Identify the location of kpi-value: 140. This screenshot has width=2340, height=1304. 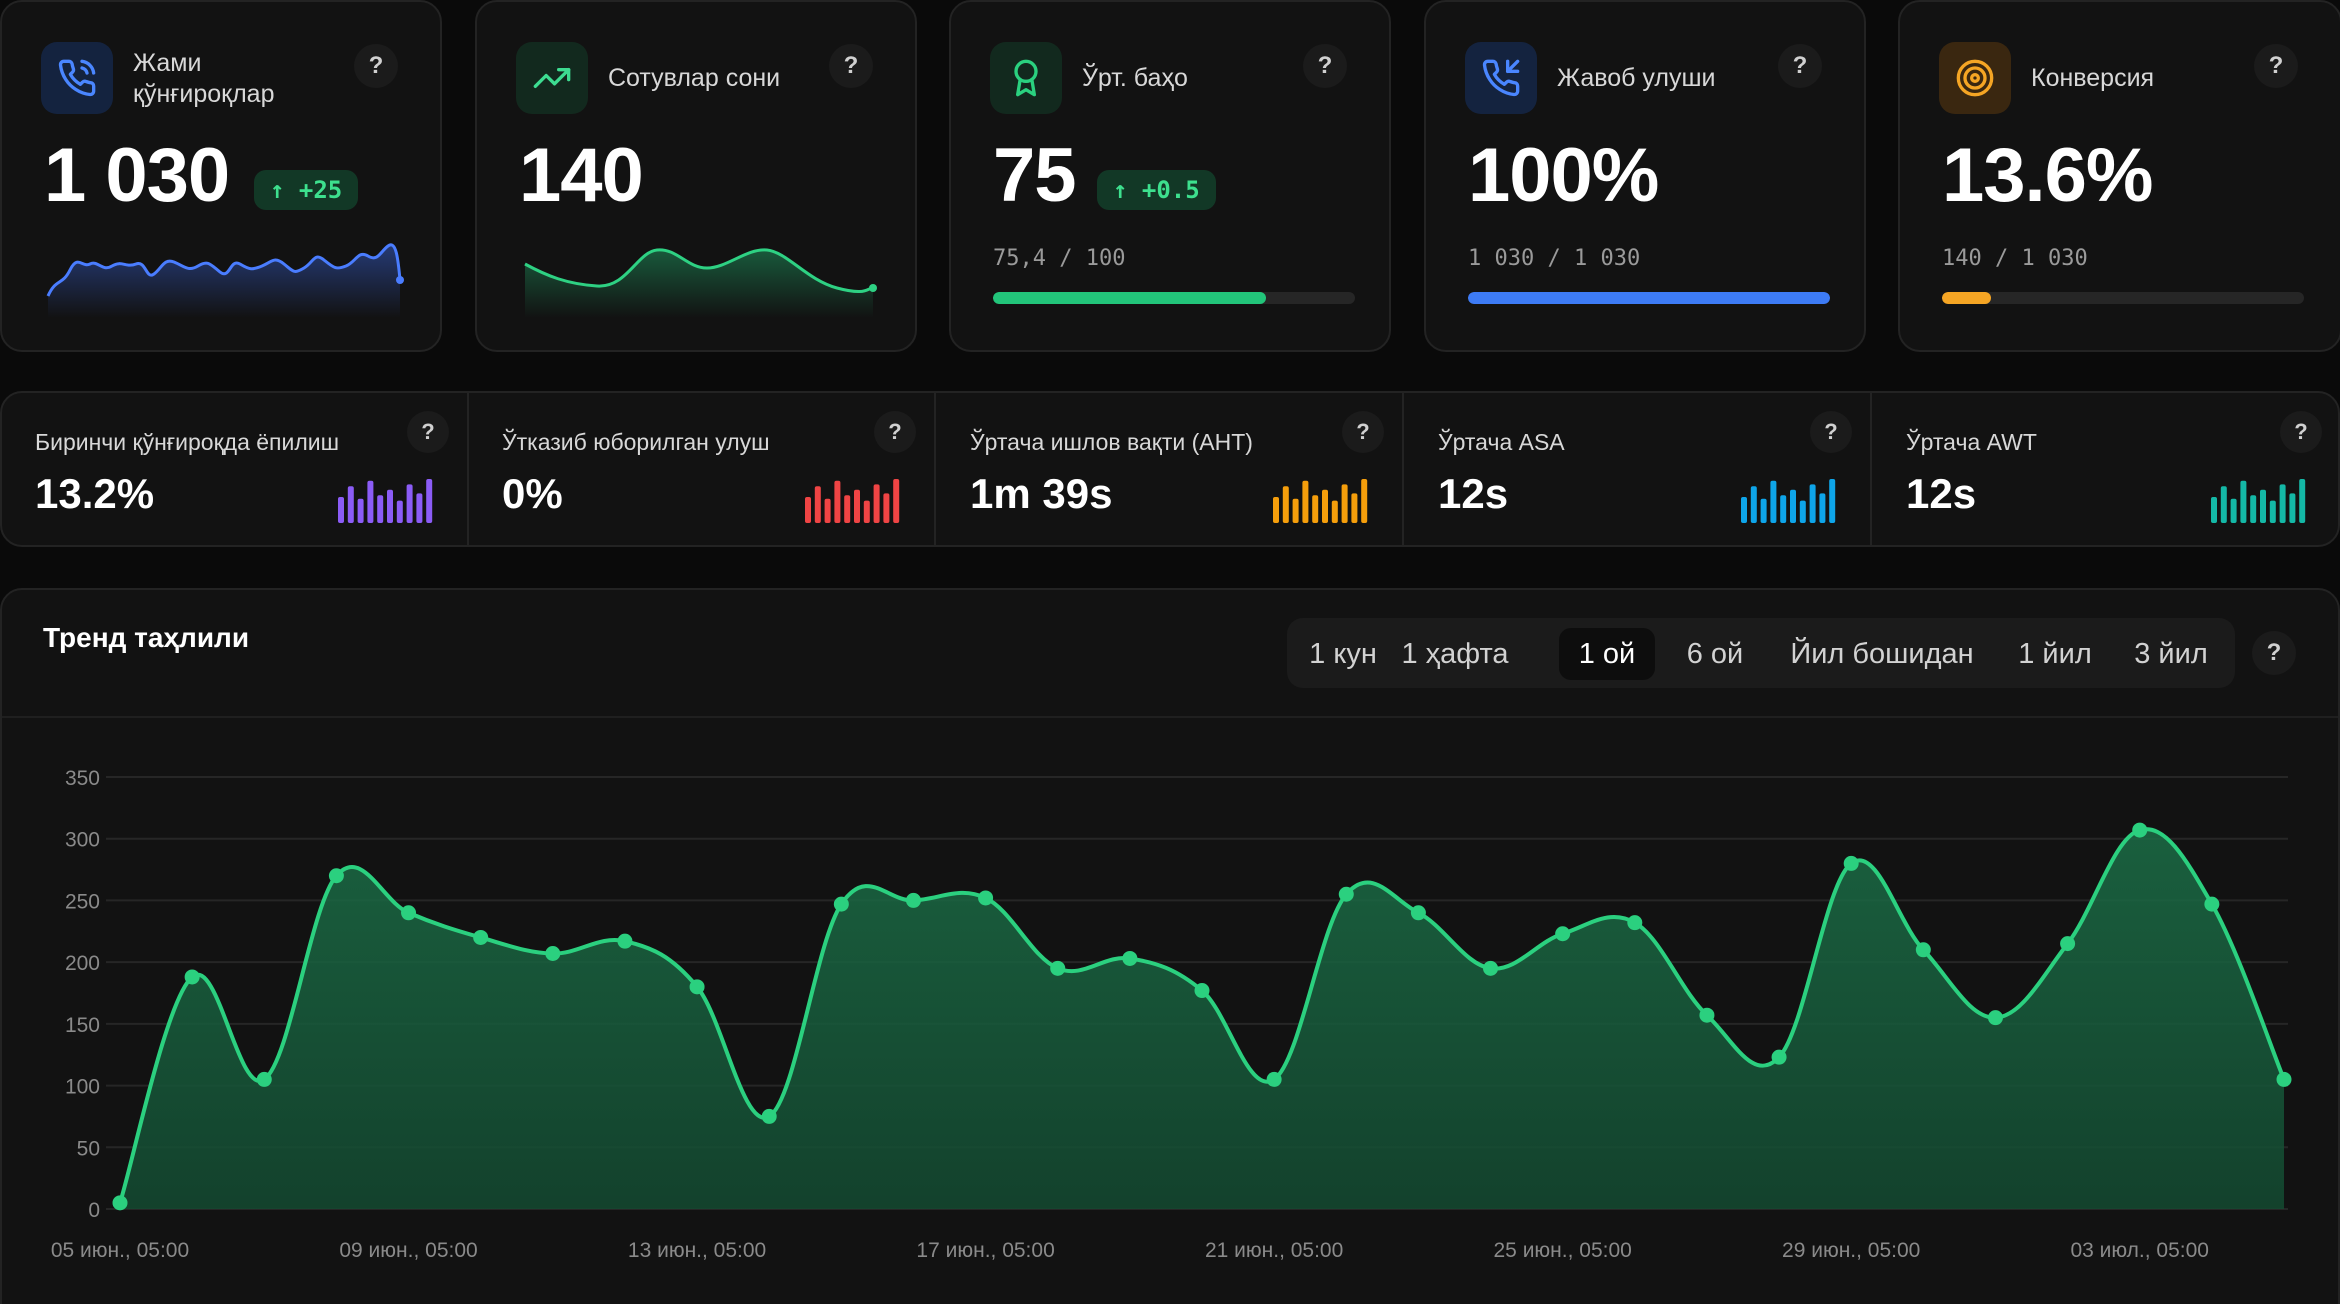
(581, 175).